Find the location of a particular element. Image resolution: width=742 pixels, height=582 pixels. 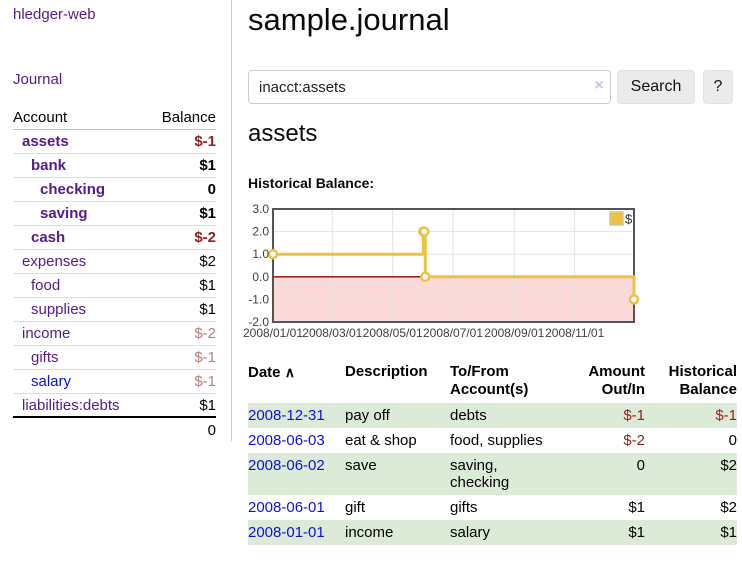

transaction-balance: 0 is located at coordinates (732, 440).